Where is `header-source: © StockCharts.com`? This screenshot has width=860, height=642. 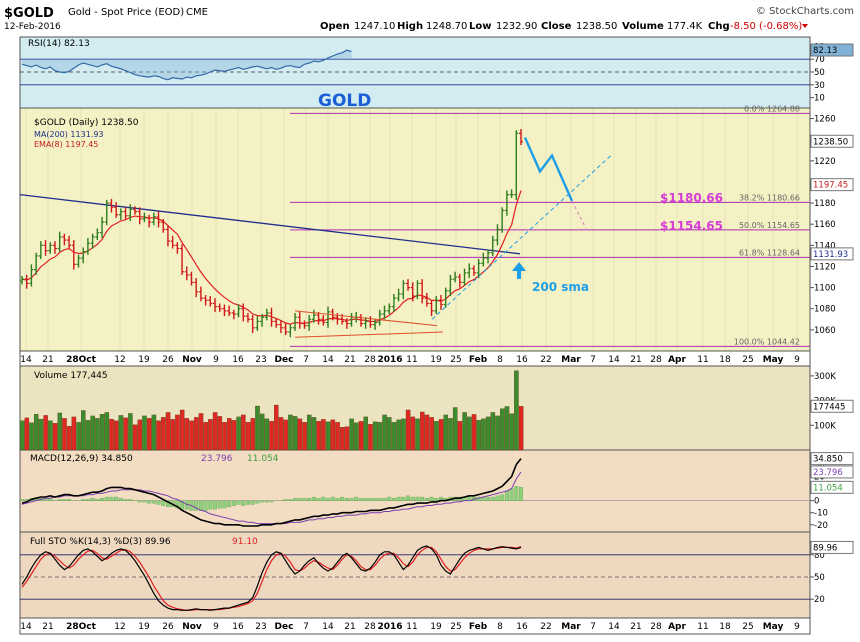 header-source: © StockCharts.com is located at coordinates (805, 11).